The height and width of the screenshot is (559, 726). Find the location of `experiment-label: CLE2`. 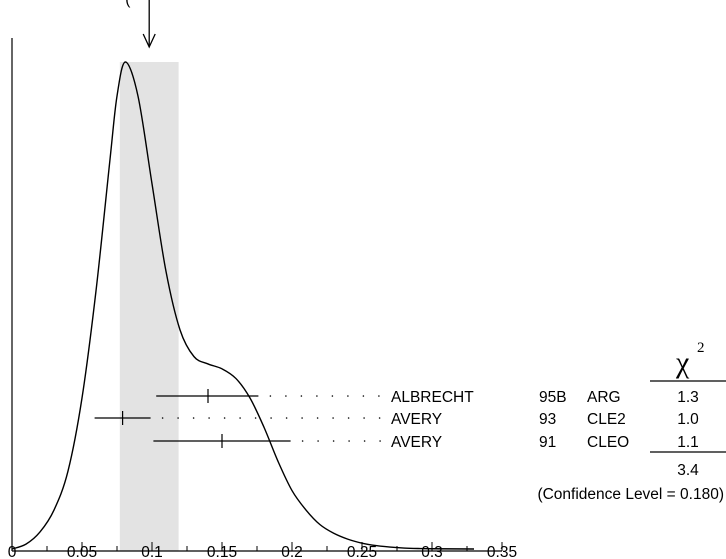

experiment-label: CLE2 is located at coordinates (606, 419).